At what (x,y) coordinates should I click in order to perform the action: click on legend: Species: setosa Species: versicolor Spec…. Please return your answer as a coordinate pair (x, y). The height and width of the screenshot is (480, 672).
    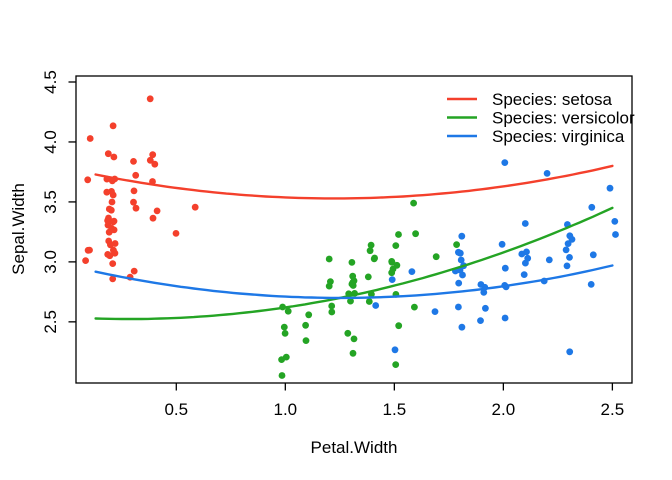
    Looking at the image, I should click on (541, 118).